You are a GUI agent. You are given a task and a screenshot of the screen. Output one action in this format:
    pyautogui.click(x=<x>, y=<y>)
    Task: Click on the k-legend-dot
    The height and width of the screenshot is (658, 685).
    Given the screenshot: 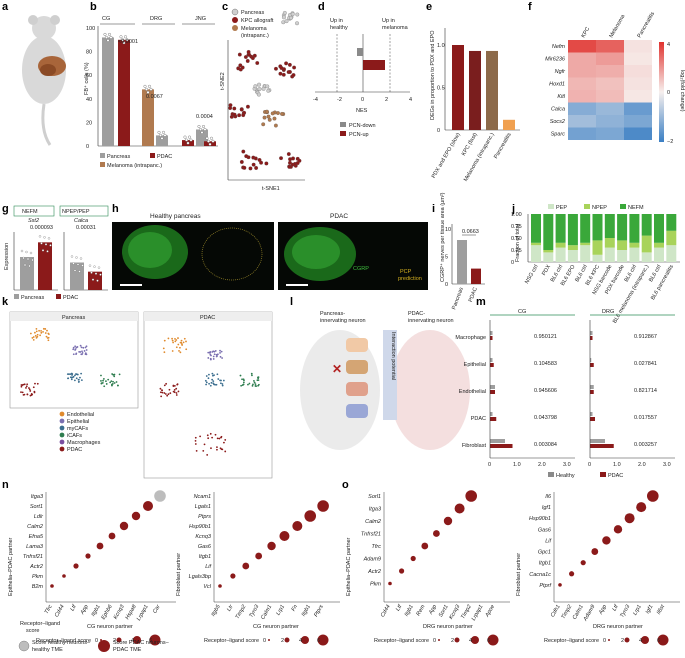 What is the action you would take?
    pyautogui.click(x=62, y=442)
    